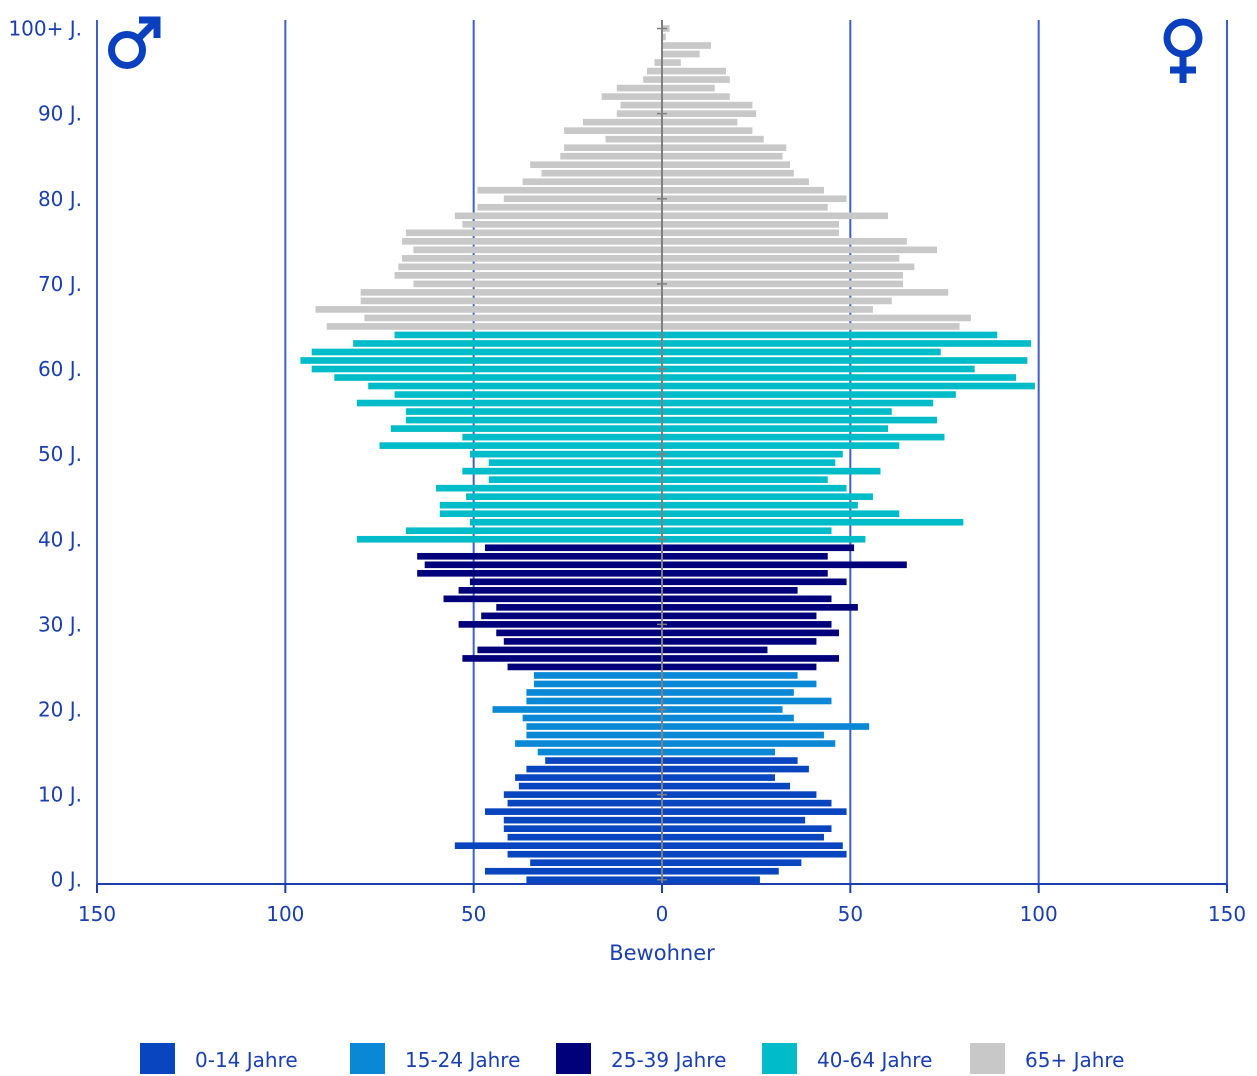 The image size is (1257, 1076). What do you see at coordinates (60, 624) in the screenshot?
I see `y-tick-label: 30 J.` at bounding box center [60, 624].